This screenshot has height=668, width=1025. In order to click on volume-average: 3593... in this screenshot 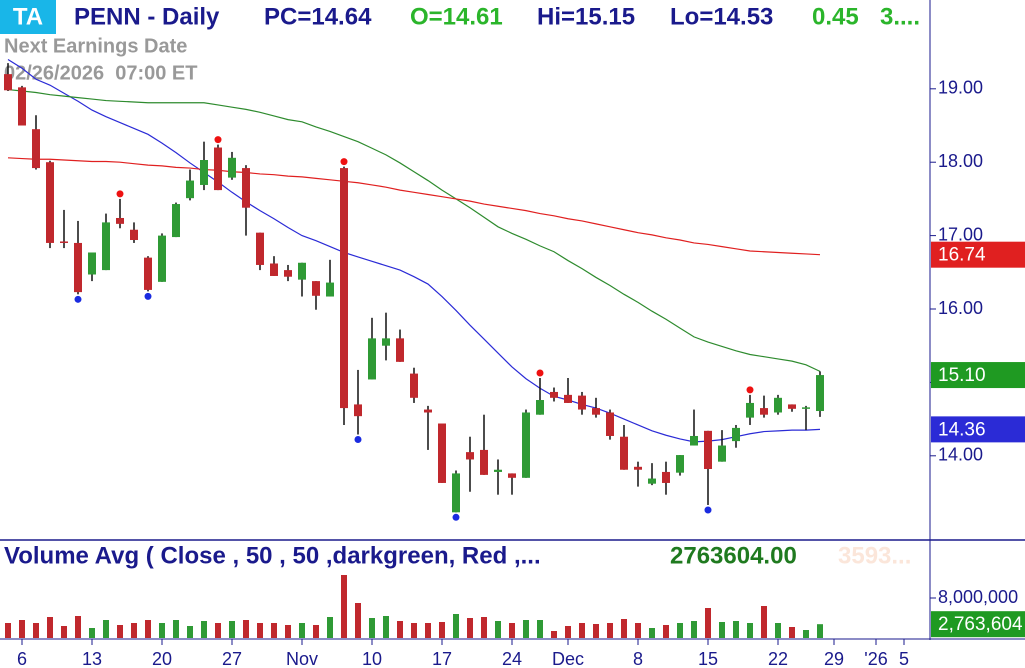, I will do `click(874, 555)`.